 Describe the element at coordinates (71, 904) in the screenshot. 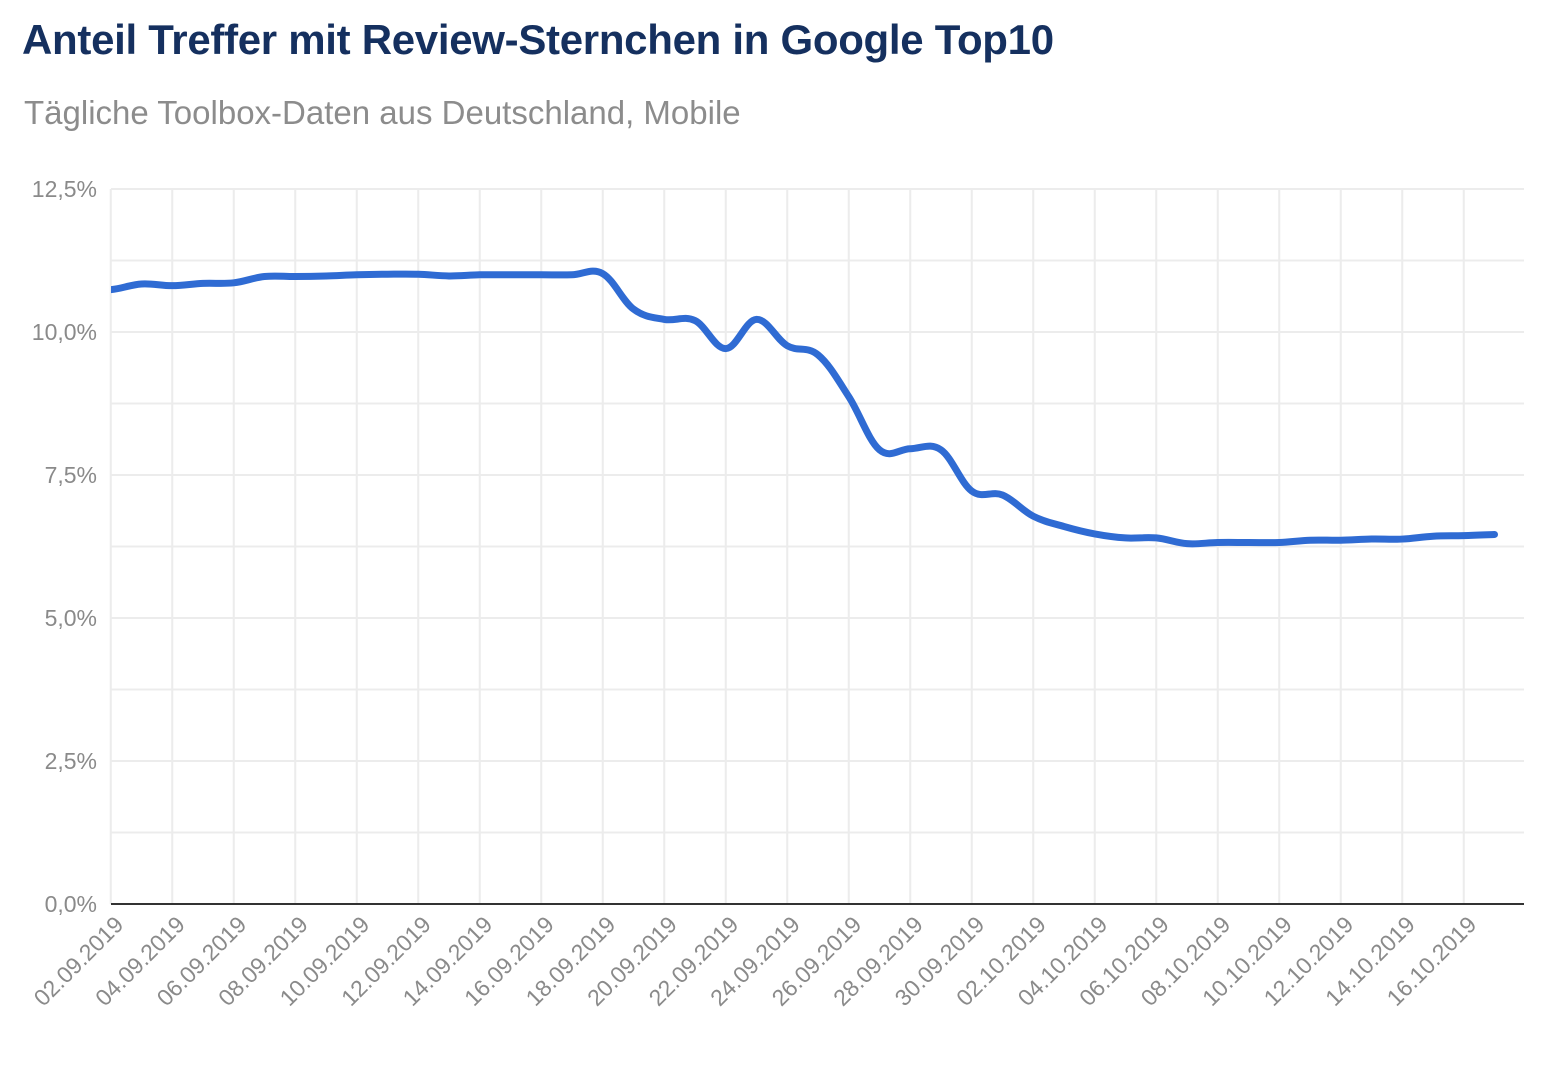

I see `y-tick-label: 0,0%` at that location.